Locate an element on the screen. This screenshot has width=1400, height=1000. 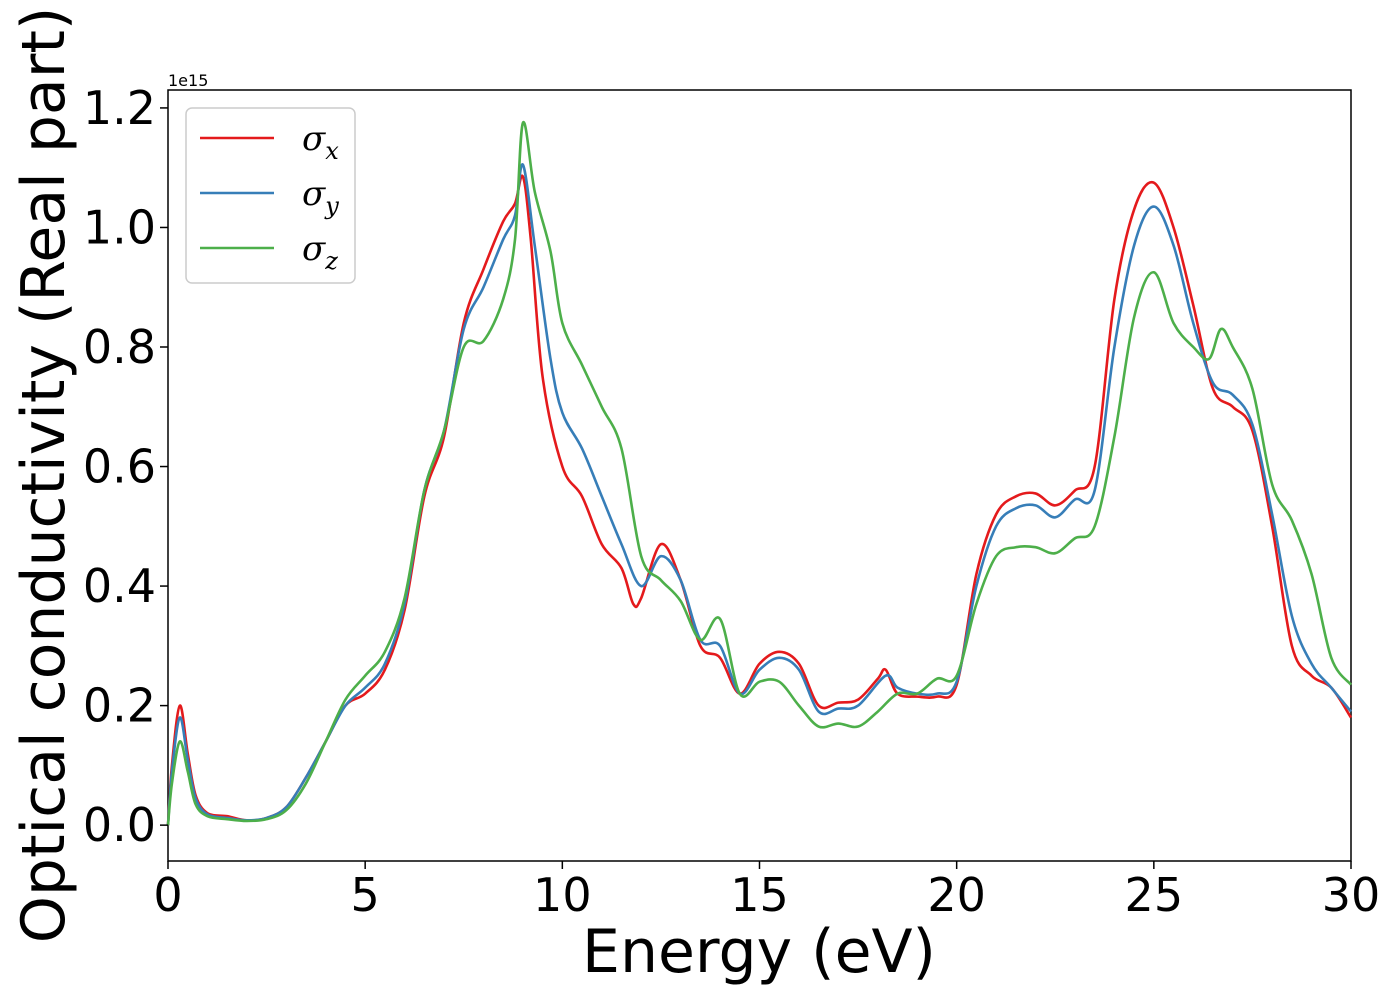
y-axis-ticks: 0.0 0.2 0.4 0.6 0.8 1.0 1.2 is located at coordinates (125, 466).